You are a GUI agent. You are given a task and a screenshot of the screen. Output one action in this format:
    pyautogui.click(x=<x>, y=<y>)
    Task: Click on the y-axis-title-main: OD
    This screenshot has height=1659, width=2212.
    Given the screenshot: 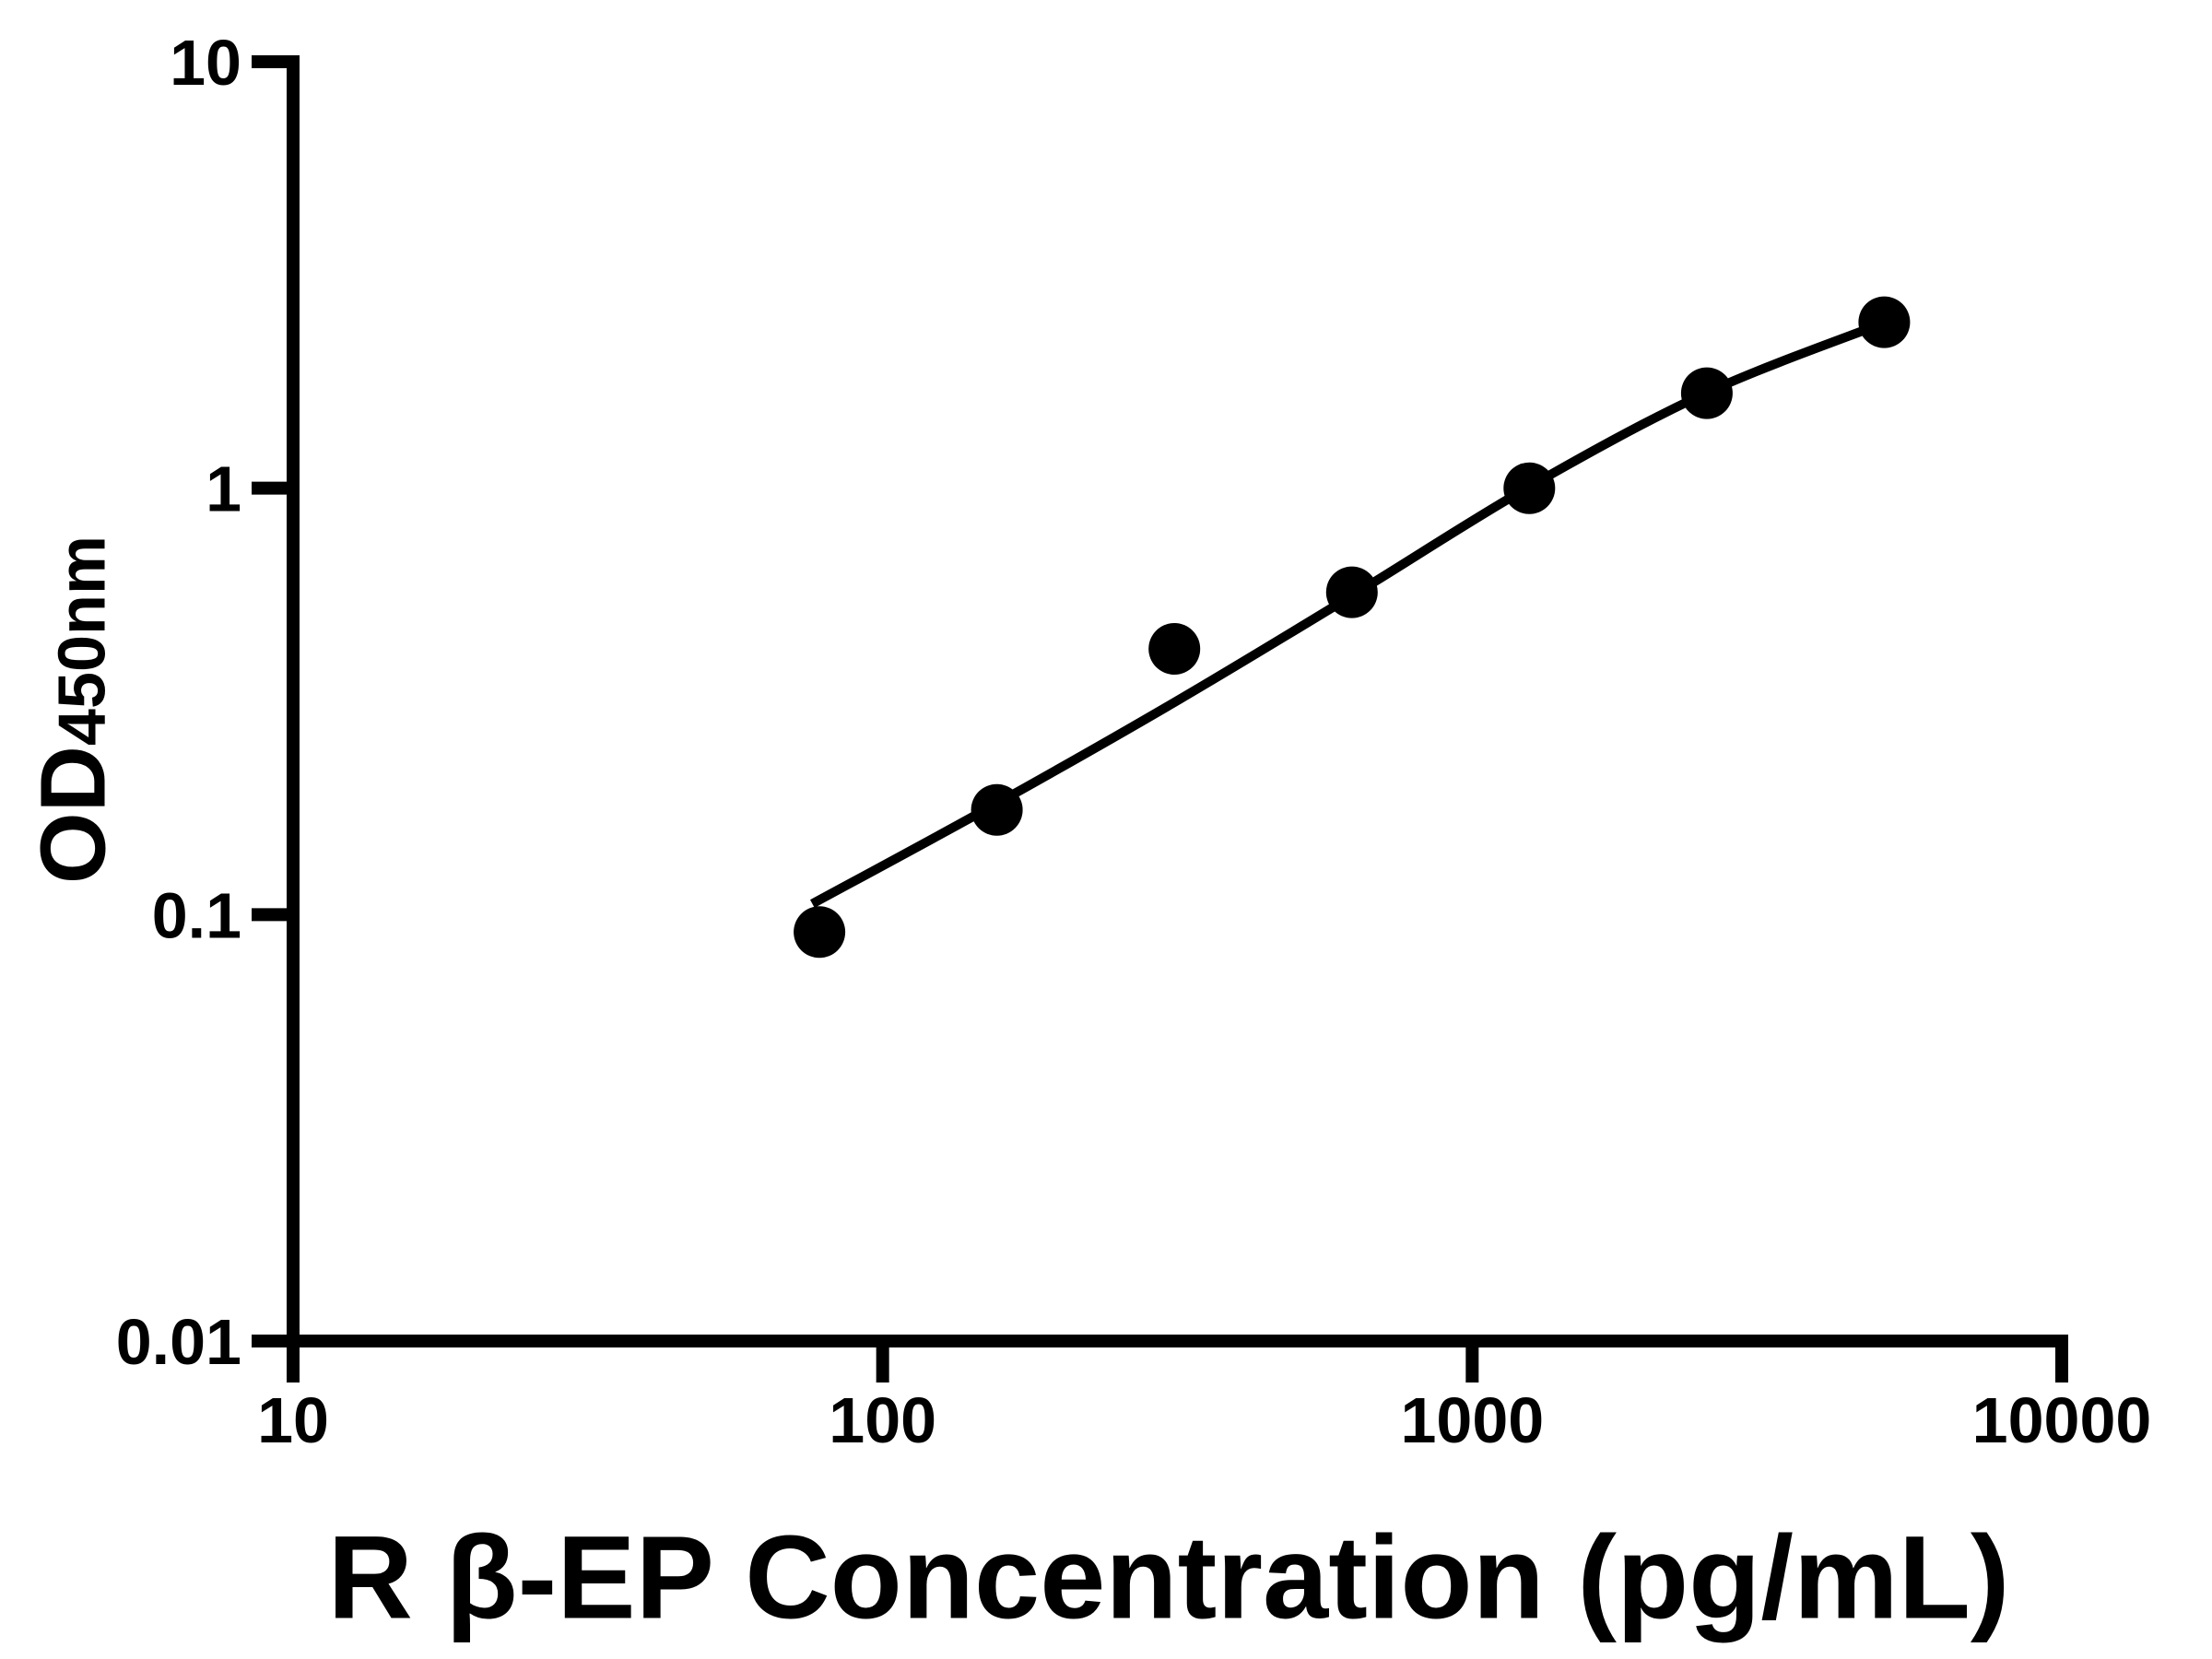 What is the action you would take?
    pyautogui.click(x=73, y=815)
    